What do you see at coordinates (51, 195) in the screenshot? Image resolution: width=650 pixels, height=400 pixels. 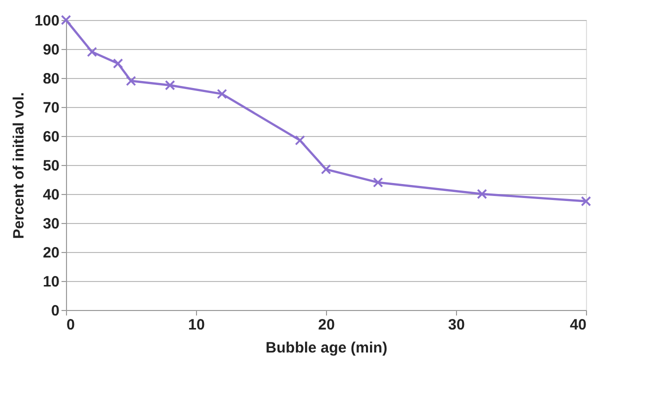 I see `y-tick-label: 40` at bounding box center [51, 195].